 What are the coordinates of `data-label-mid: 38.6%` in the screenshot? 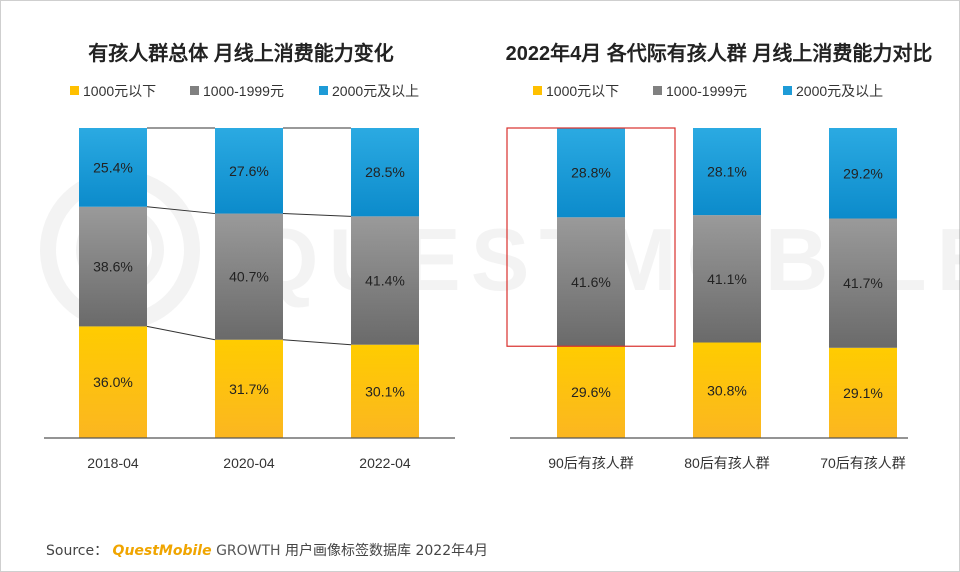 It's located at (113, 267).